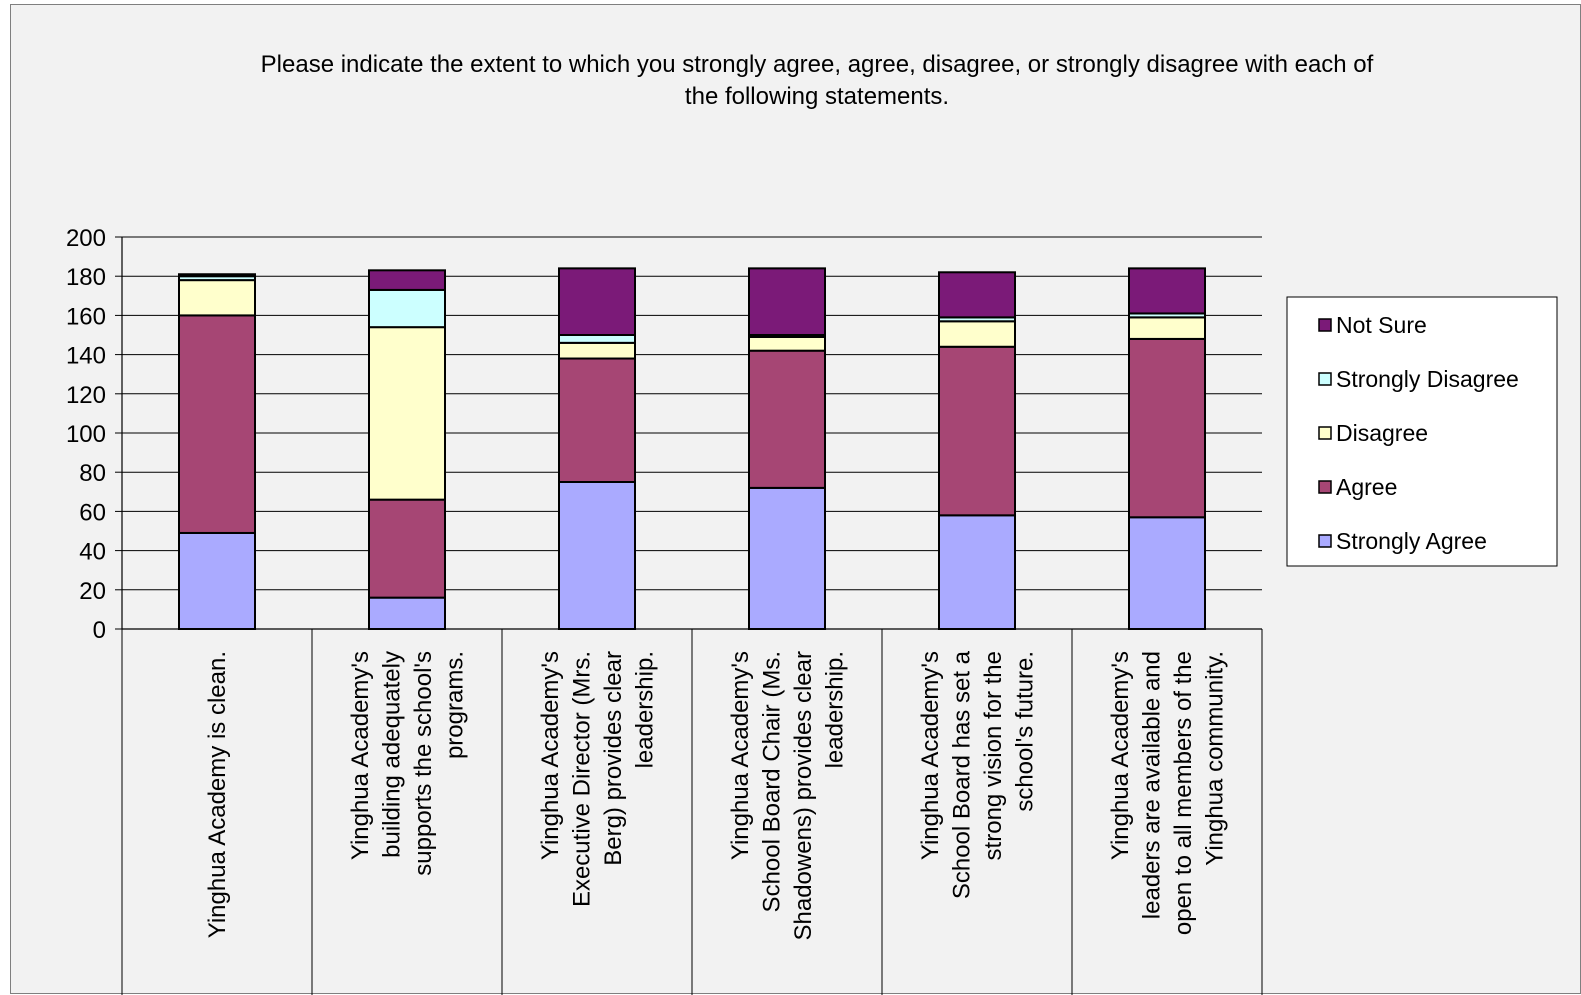 The width and height of the screenshot is (1581, 995). Describe the element at coordinates (1183, 793) in the screenshot. I see `category-label-line: open to all members of the` at that location.